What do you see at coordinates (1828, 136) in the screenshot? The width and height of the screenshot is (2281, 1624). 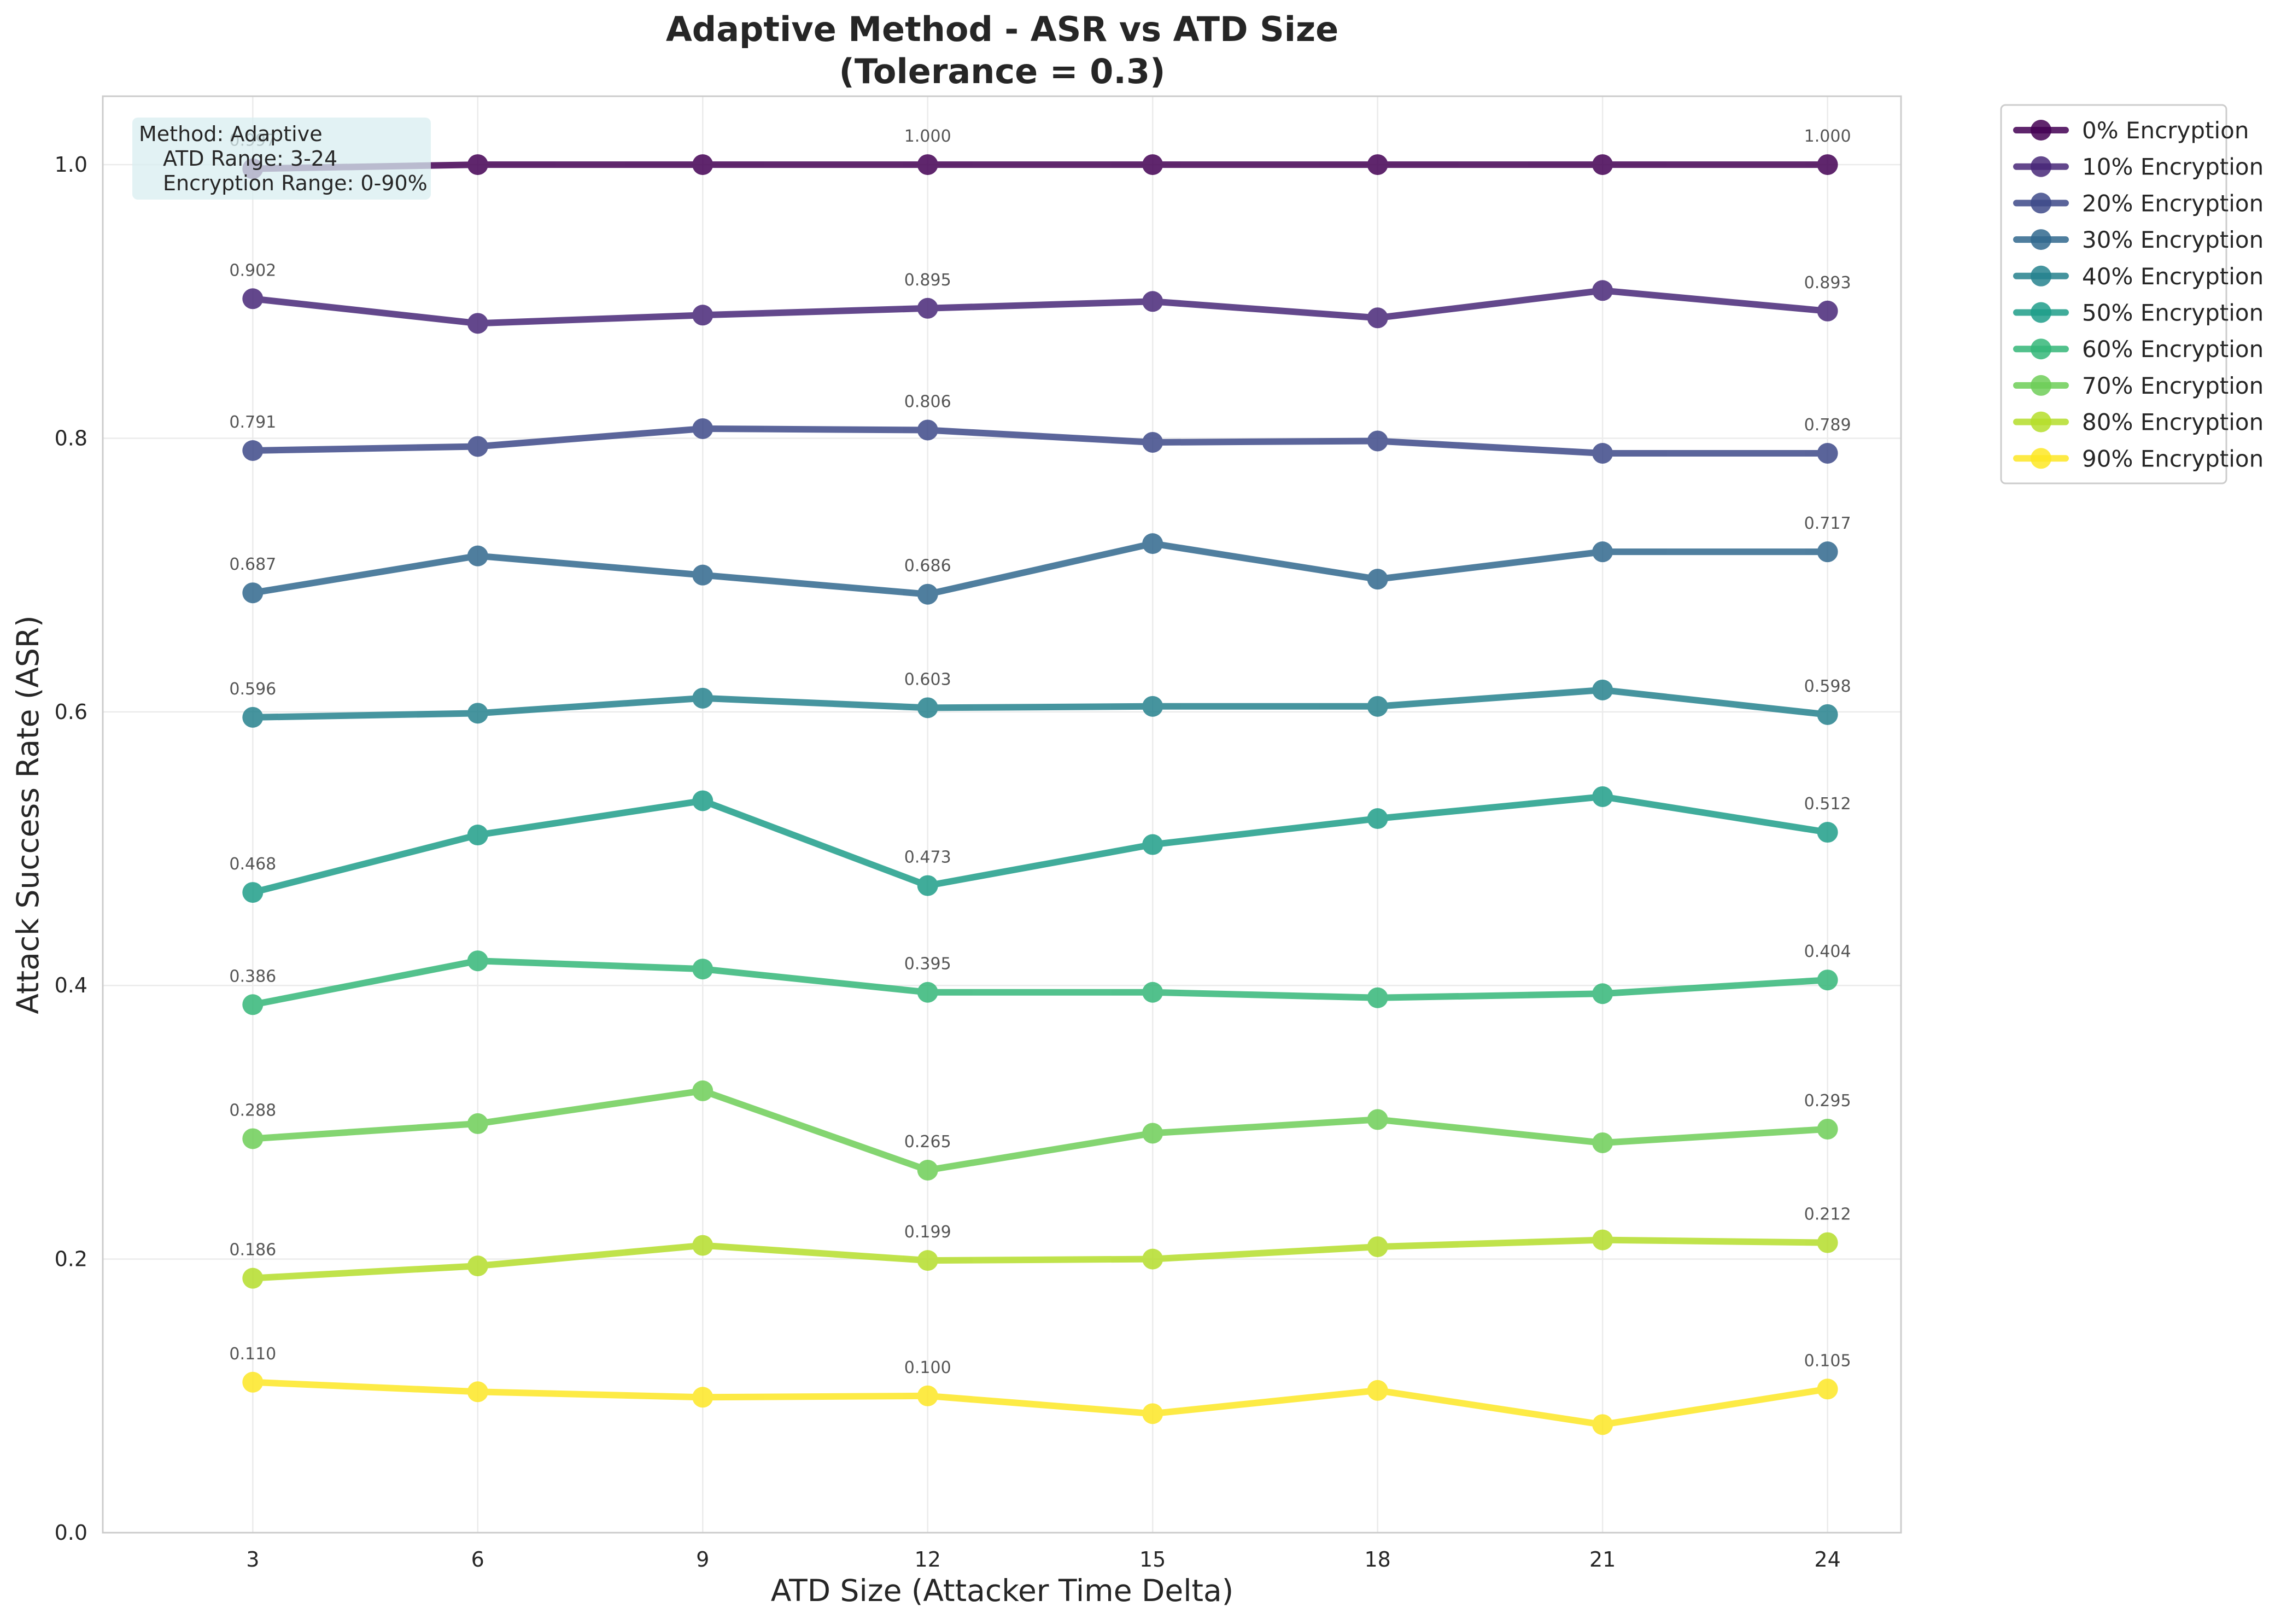 I see `data-label: 1.000` at bounding box center [1828, 136].